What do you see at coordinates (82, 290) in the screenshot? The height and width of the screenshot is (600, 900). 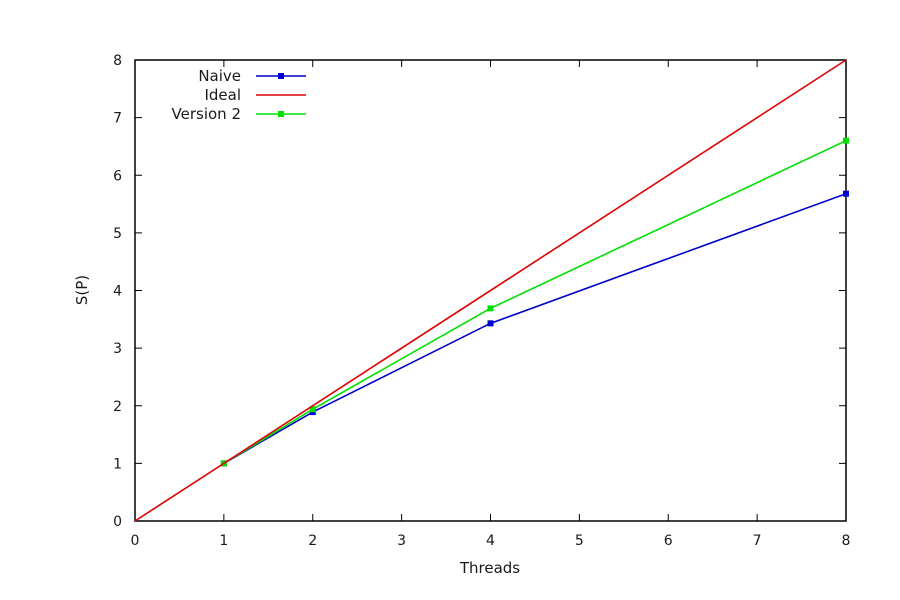 I see `y-axis-label: S(P)` at bounding box center [82, 290].